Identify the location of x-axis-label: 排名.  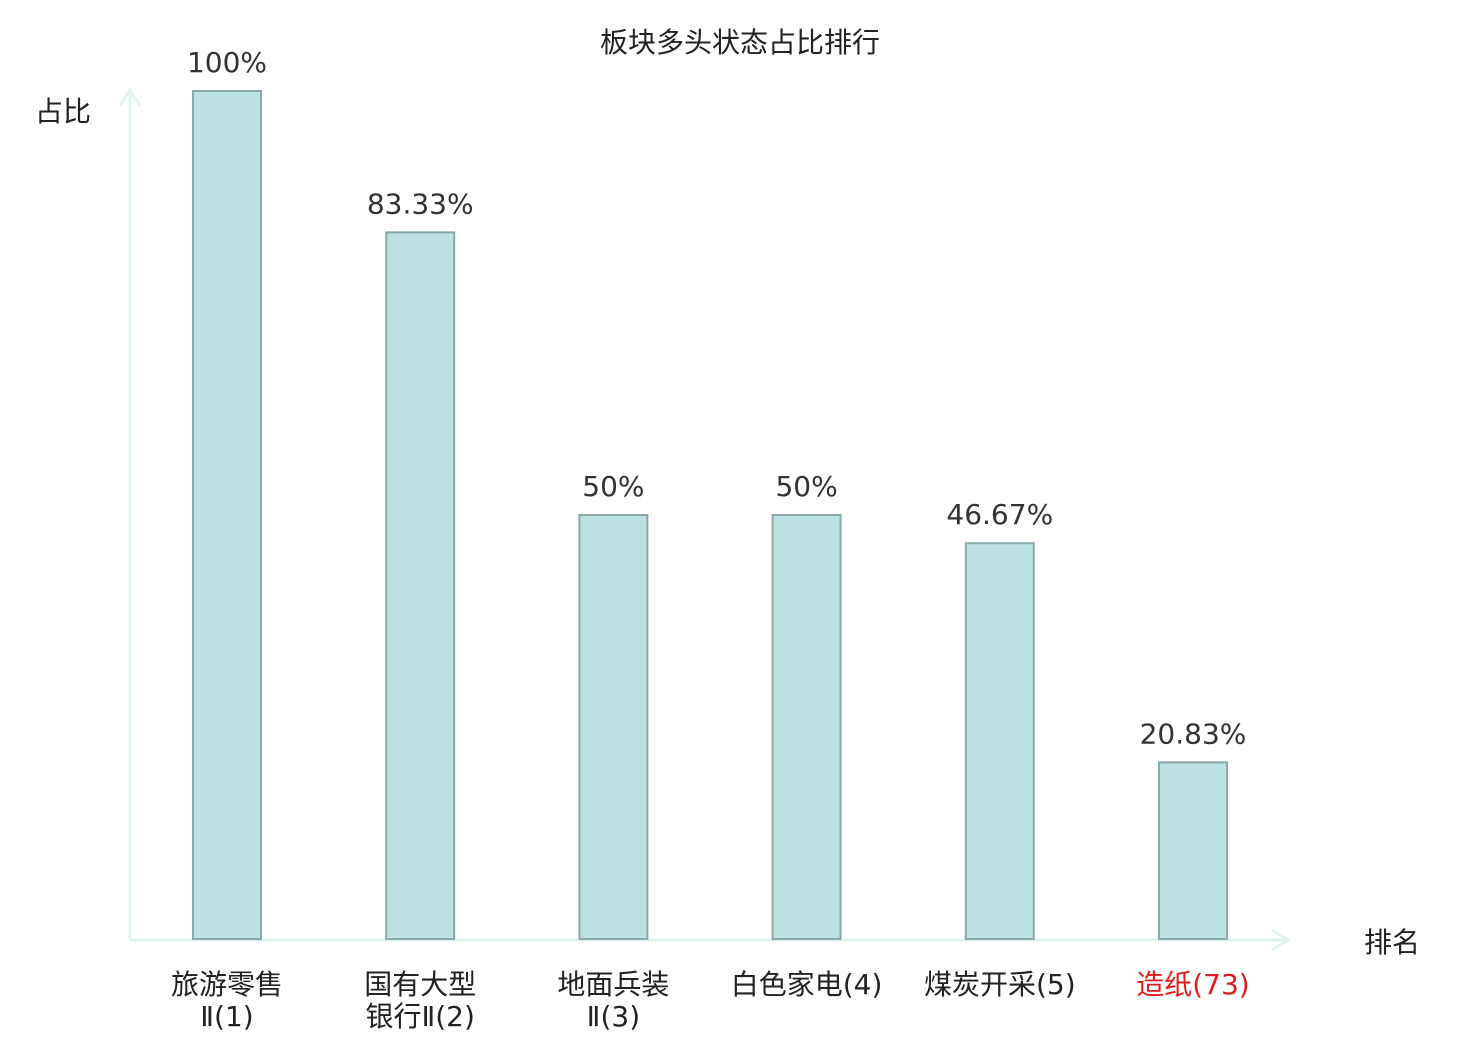
(1392, 942).